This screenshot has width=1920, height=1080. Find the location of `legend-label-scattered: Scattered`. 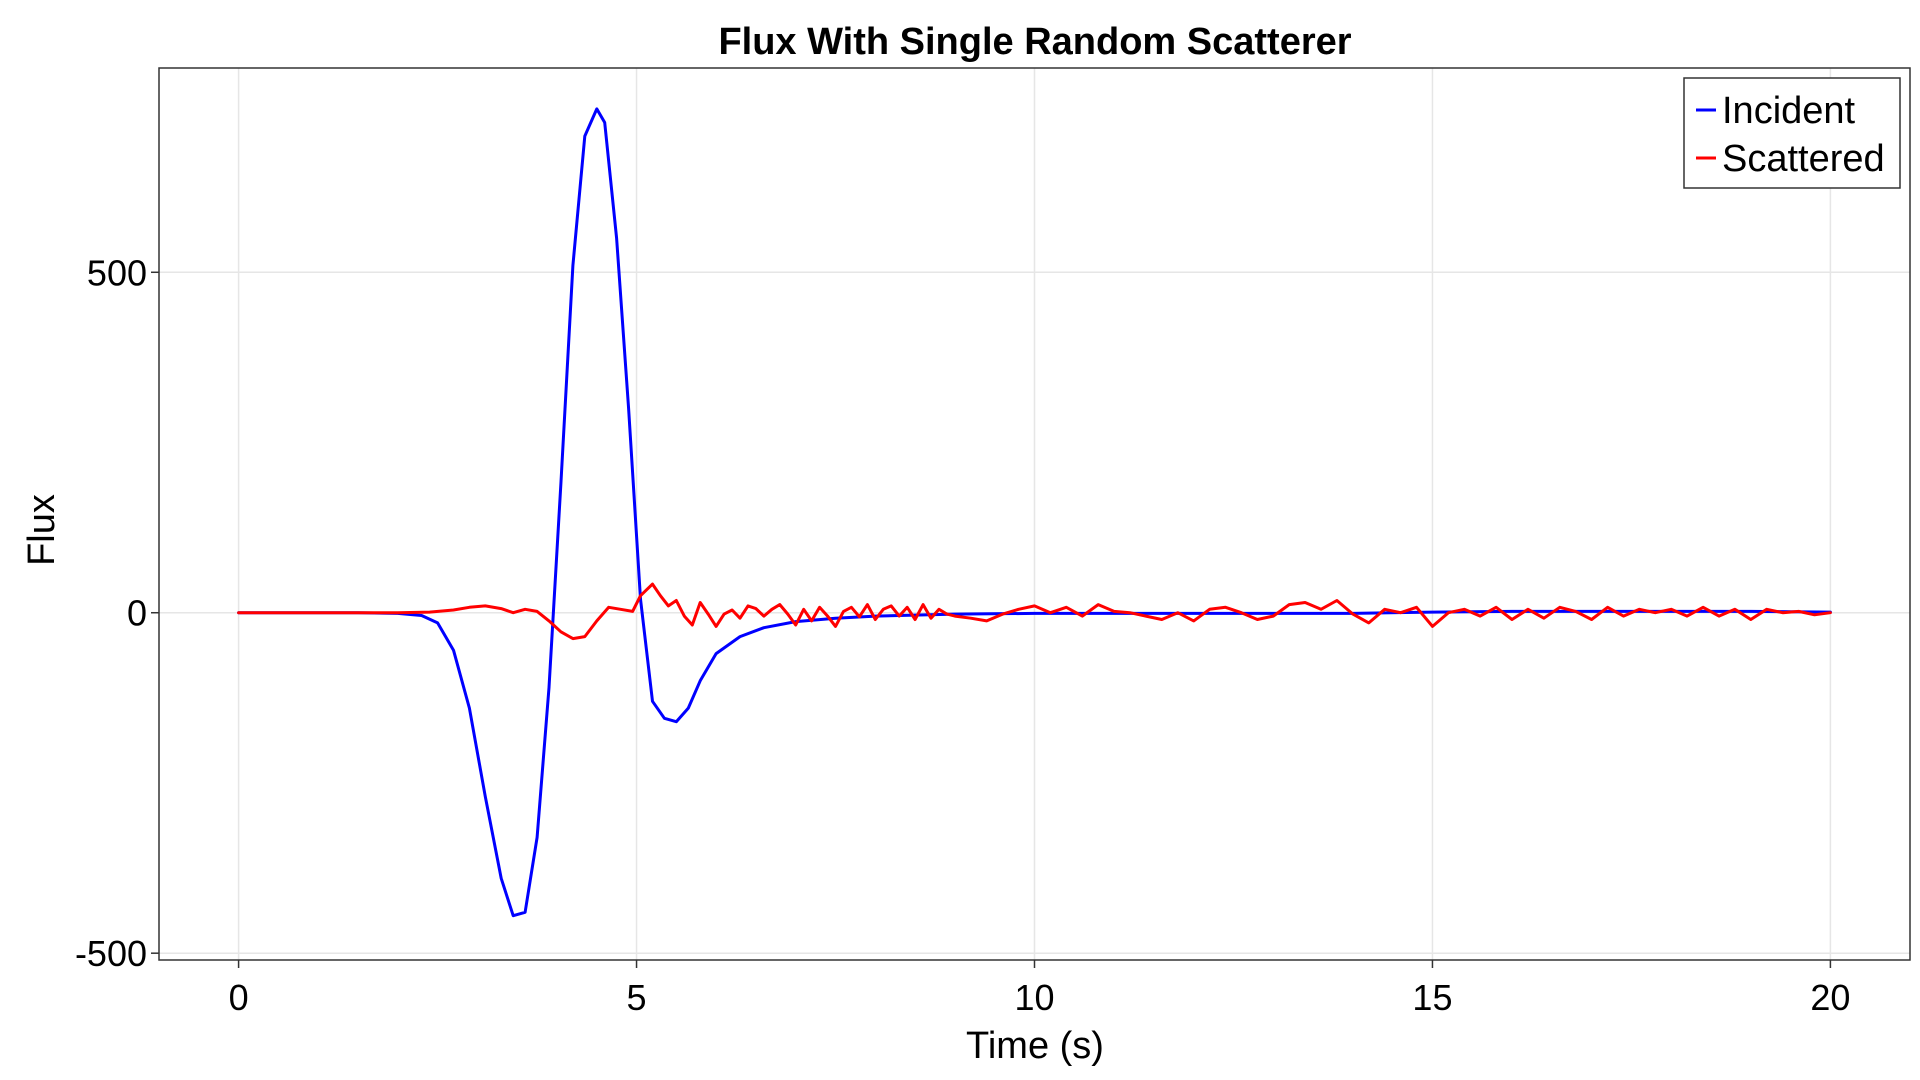

legend-label-scattered: Scattered is located at coordinates (1803, 159).